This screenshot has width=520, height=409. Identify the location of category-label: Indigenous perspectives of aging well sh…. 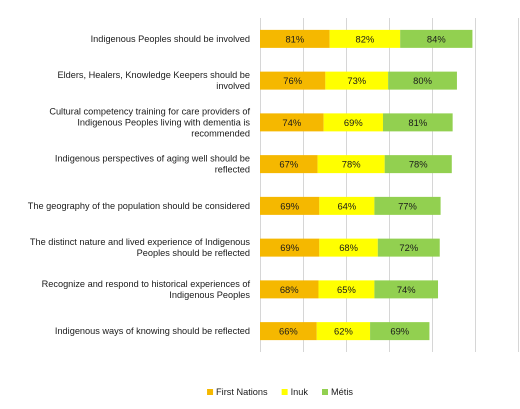
(152, 164).